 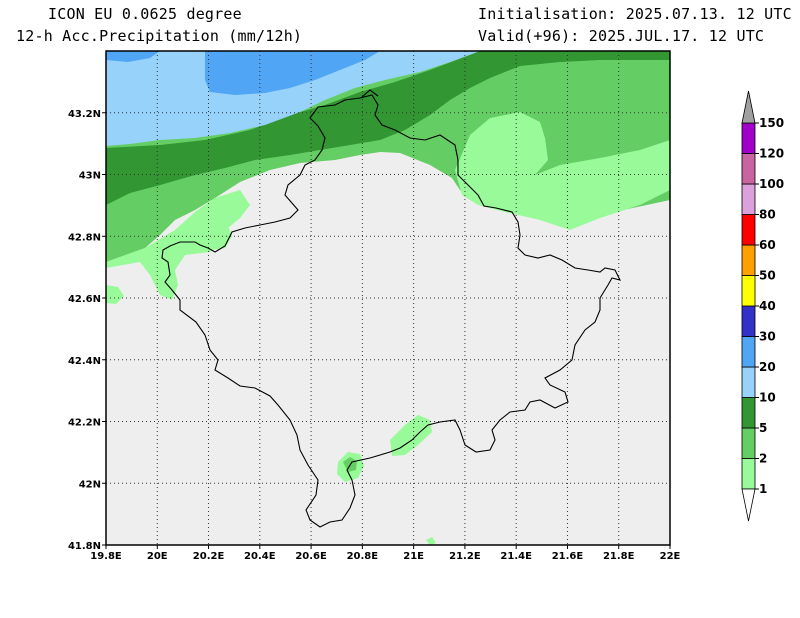 I want to click on colorbar-label: 1, so click(x=763, y=489).